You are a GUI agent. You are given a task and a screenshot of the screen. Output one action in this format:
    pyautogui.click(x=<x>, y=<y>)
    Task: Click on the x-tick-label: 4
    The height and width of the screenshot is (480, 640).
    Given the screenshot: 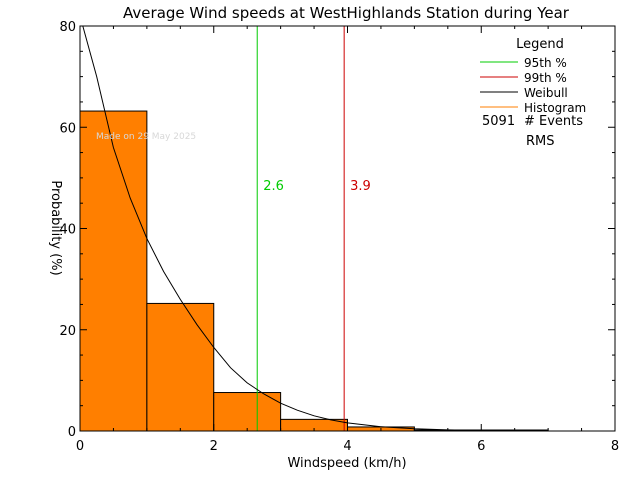 What is the action you would take?
    pyautogui.click(x=347, y=446)
    